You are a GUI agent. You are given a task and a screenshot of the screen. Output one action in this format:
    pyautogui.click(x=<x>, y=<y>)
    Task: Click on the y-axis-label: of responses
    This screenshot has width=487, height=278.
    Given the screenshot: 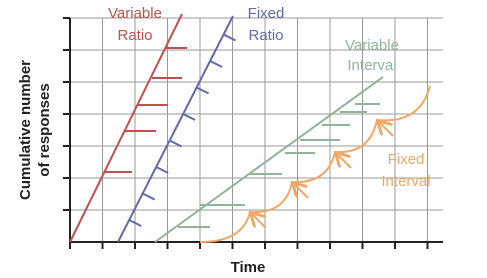 What is the action you would take?
    pyautogui.click(x=44, y=129)
    